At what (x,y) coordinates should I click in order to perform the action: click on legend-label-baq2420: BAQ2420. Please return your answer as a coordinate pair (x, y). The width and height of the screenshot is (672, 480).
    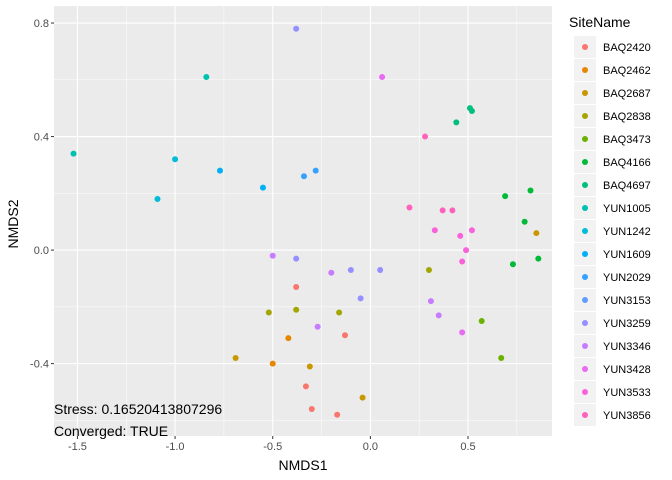
    Looking at the image, I should click on (627, 48).